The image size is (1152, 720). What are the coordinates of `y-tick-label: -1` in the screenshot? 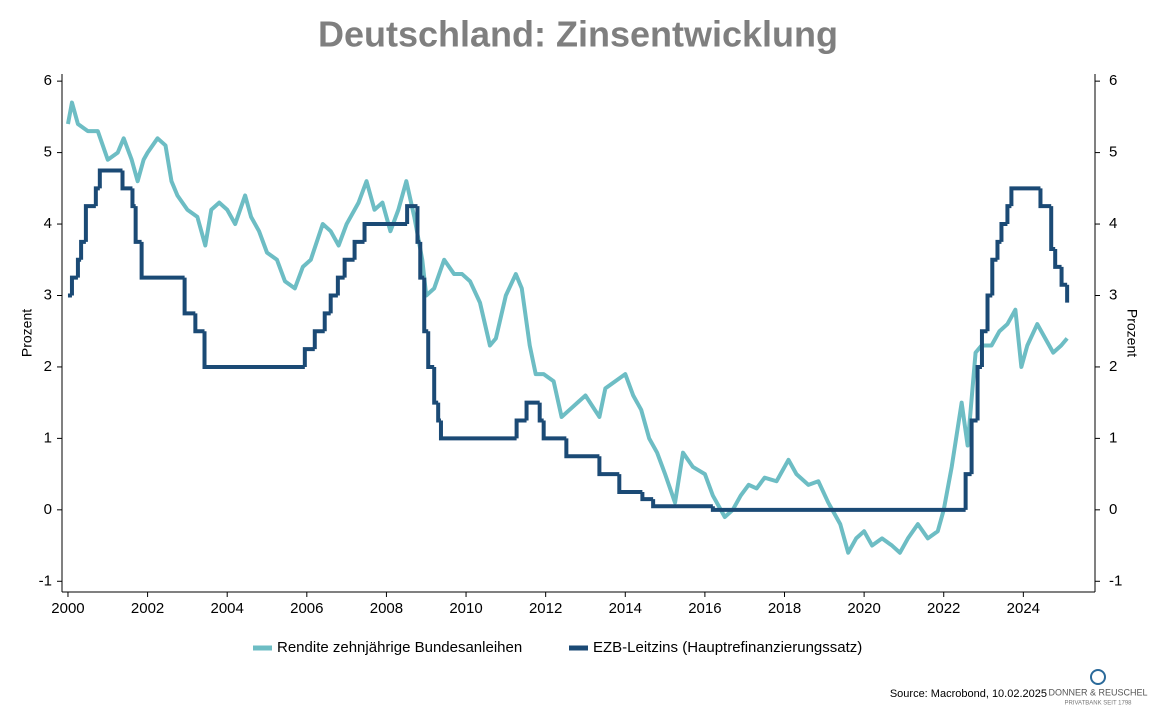 It's located at (45, 580).